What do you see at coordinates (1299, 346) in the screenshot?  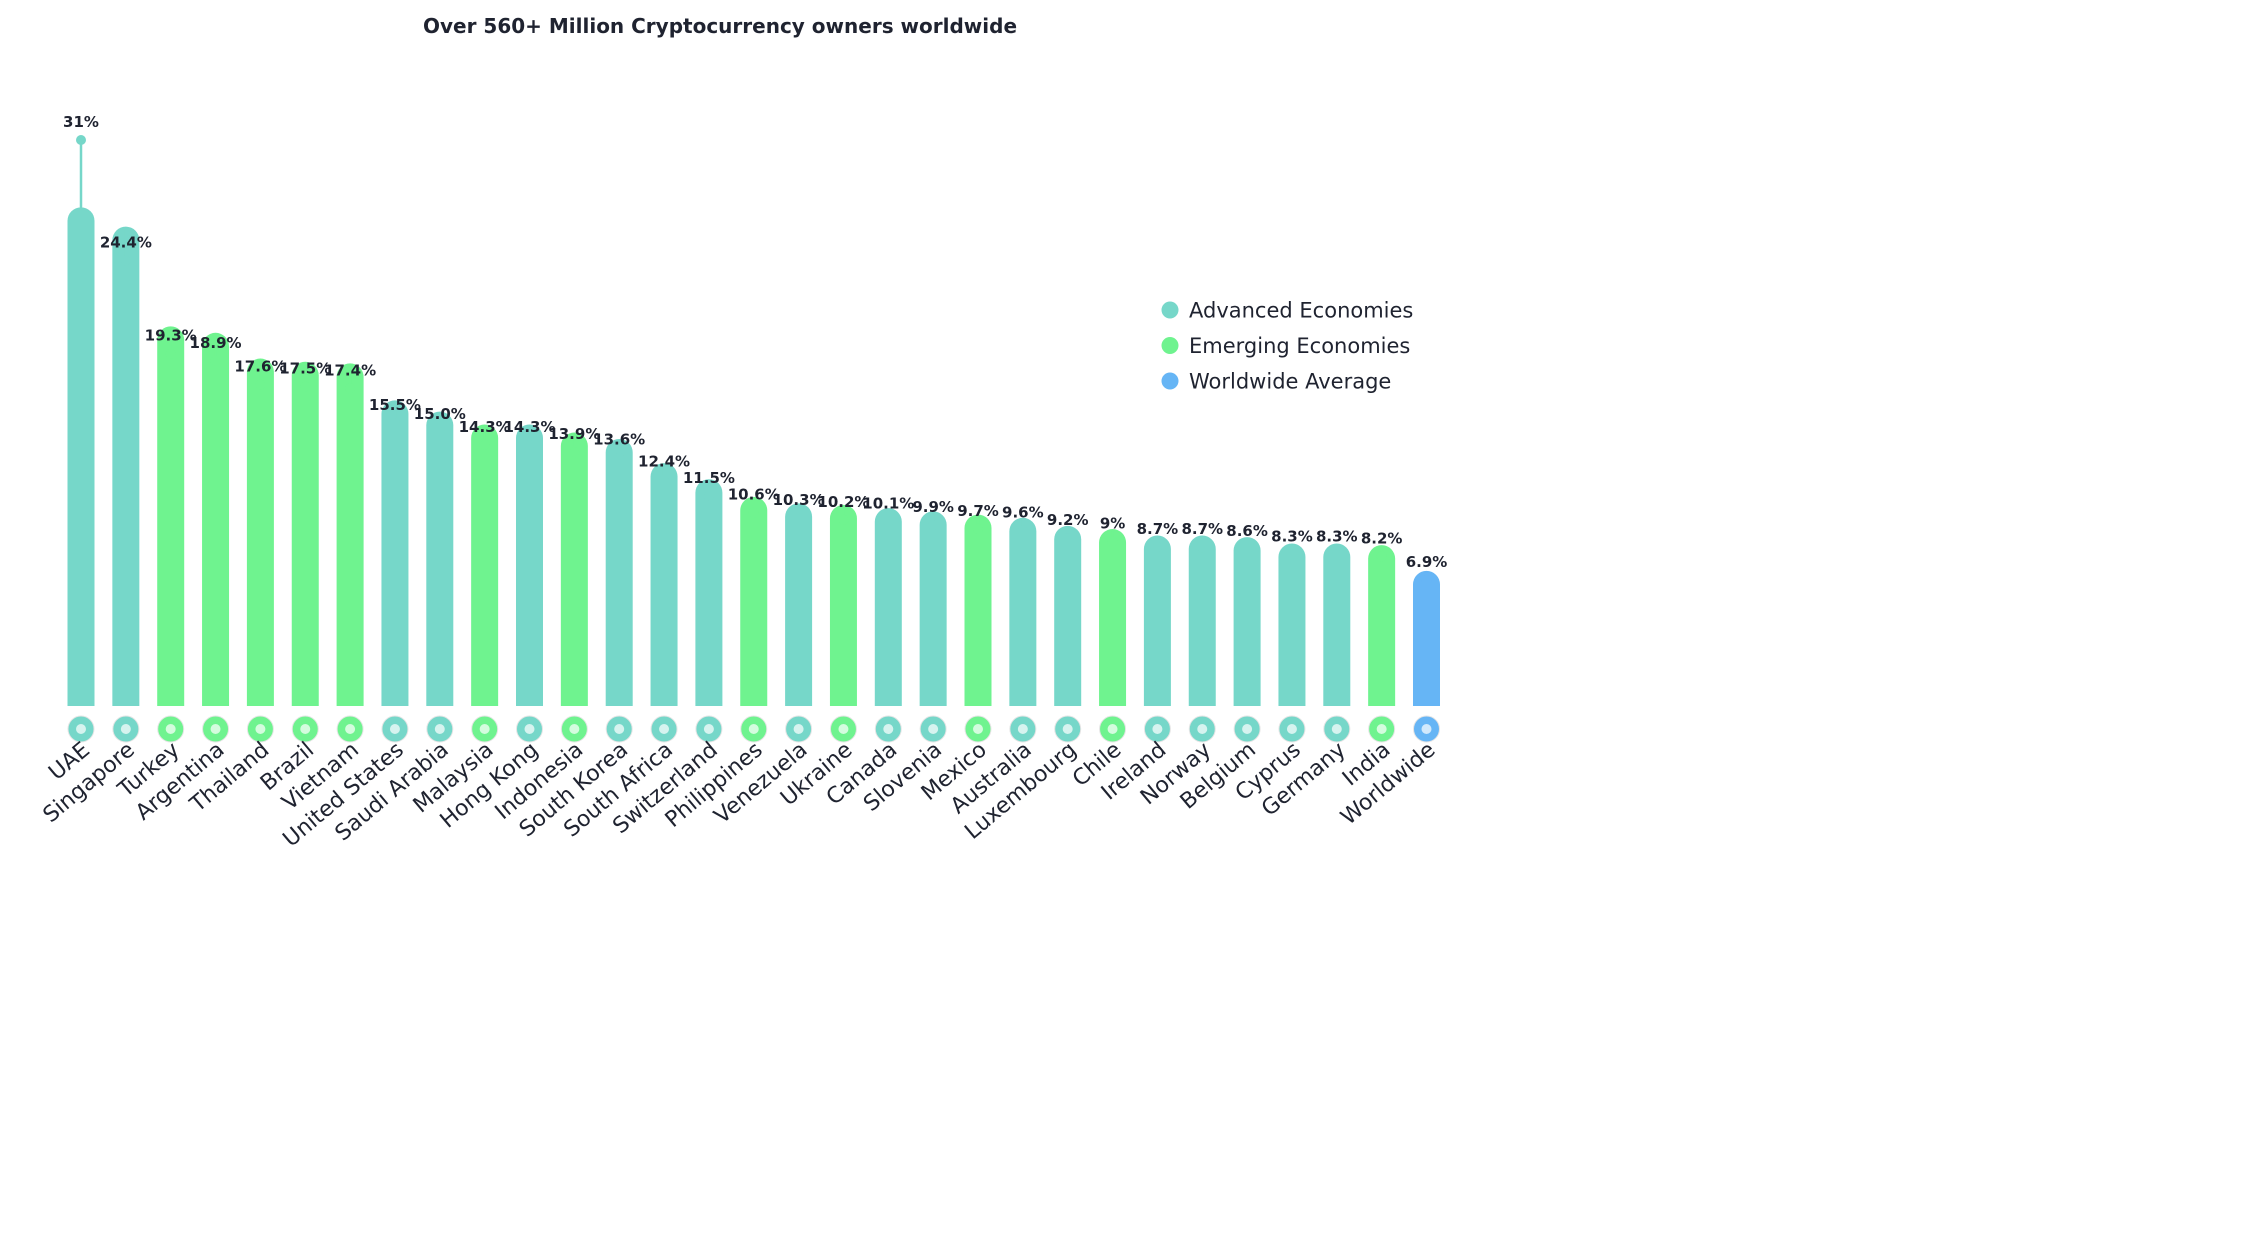 I see `legend-label: Emerging Economies` at bounding box center [1299, 346].